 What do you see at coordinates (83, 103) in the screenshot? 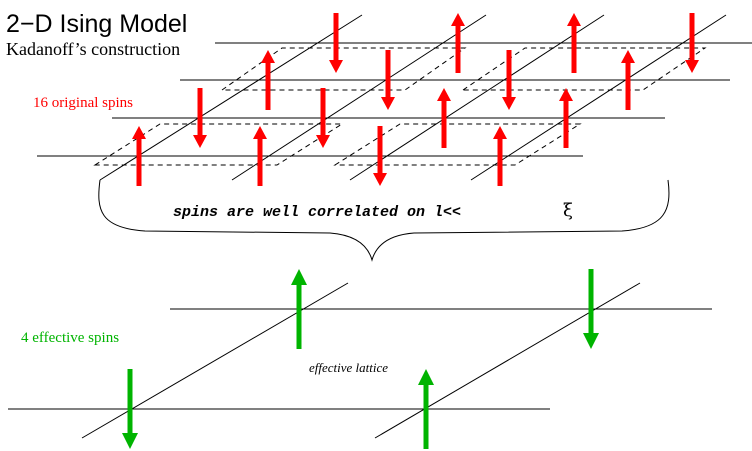
I see `original-spins-label: 16 original spins` at bounding box center [83, 103].